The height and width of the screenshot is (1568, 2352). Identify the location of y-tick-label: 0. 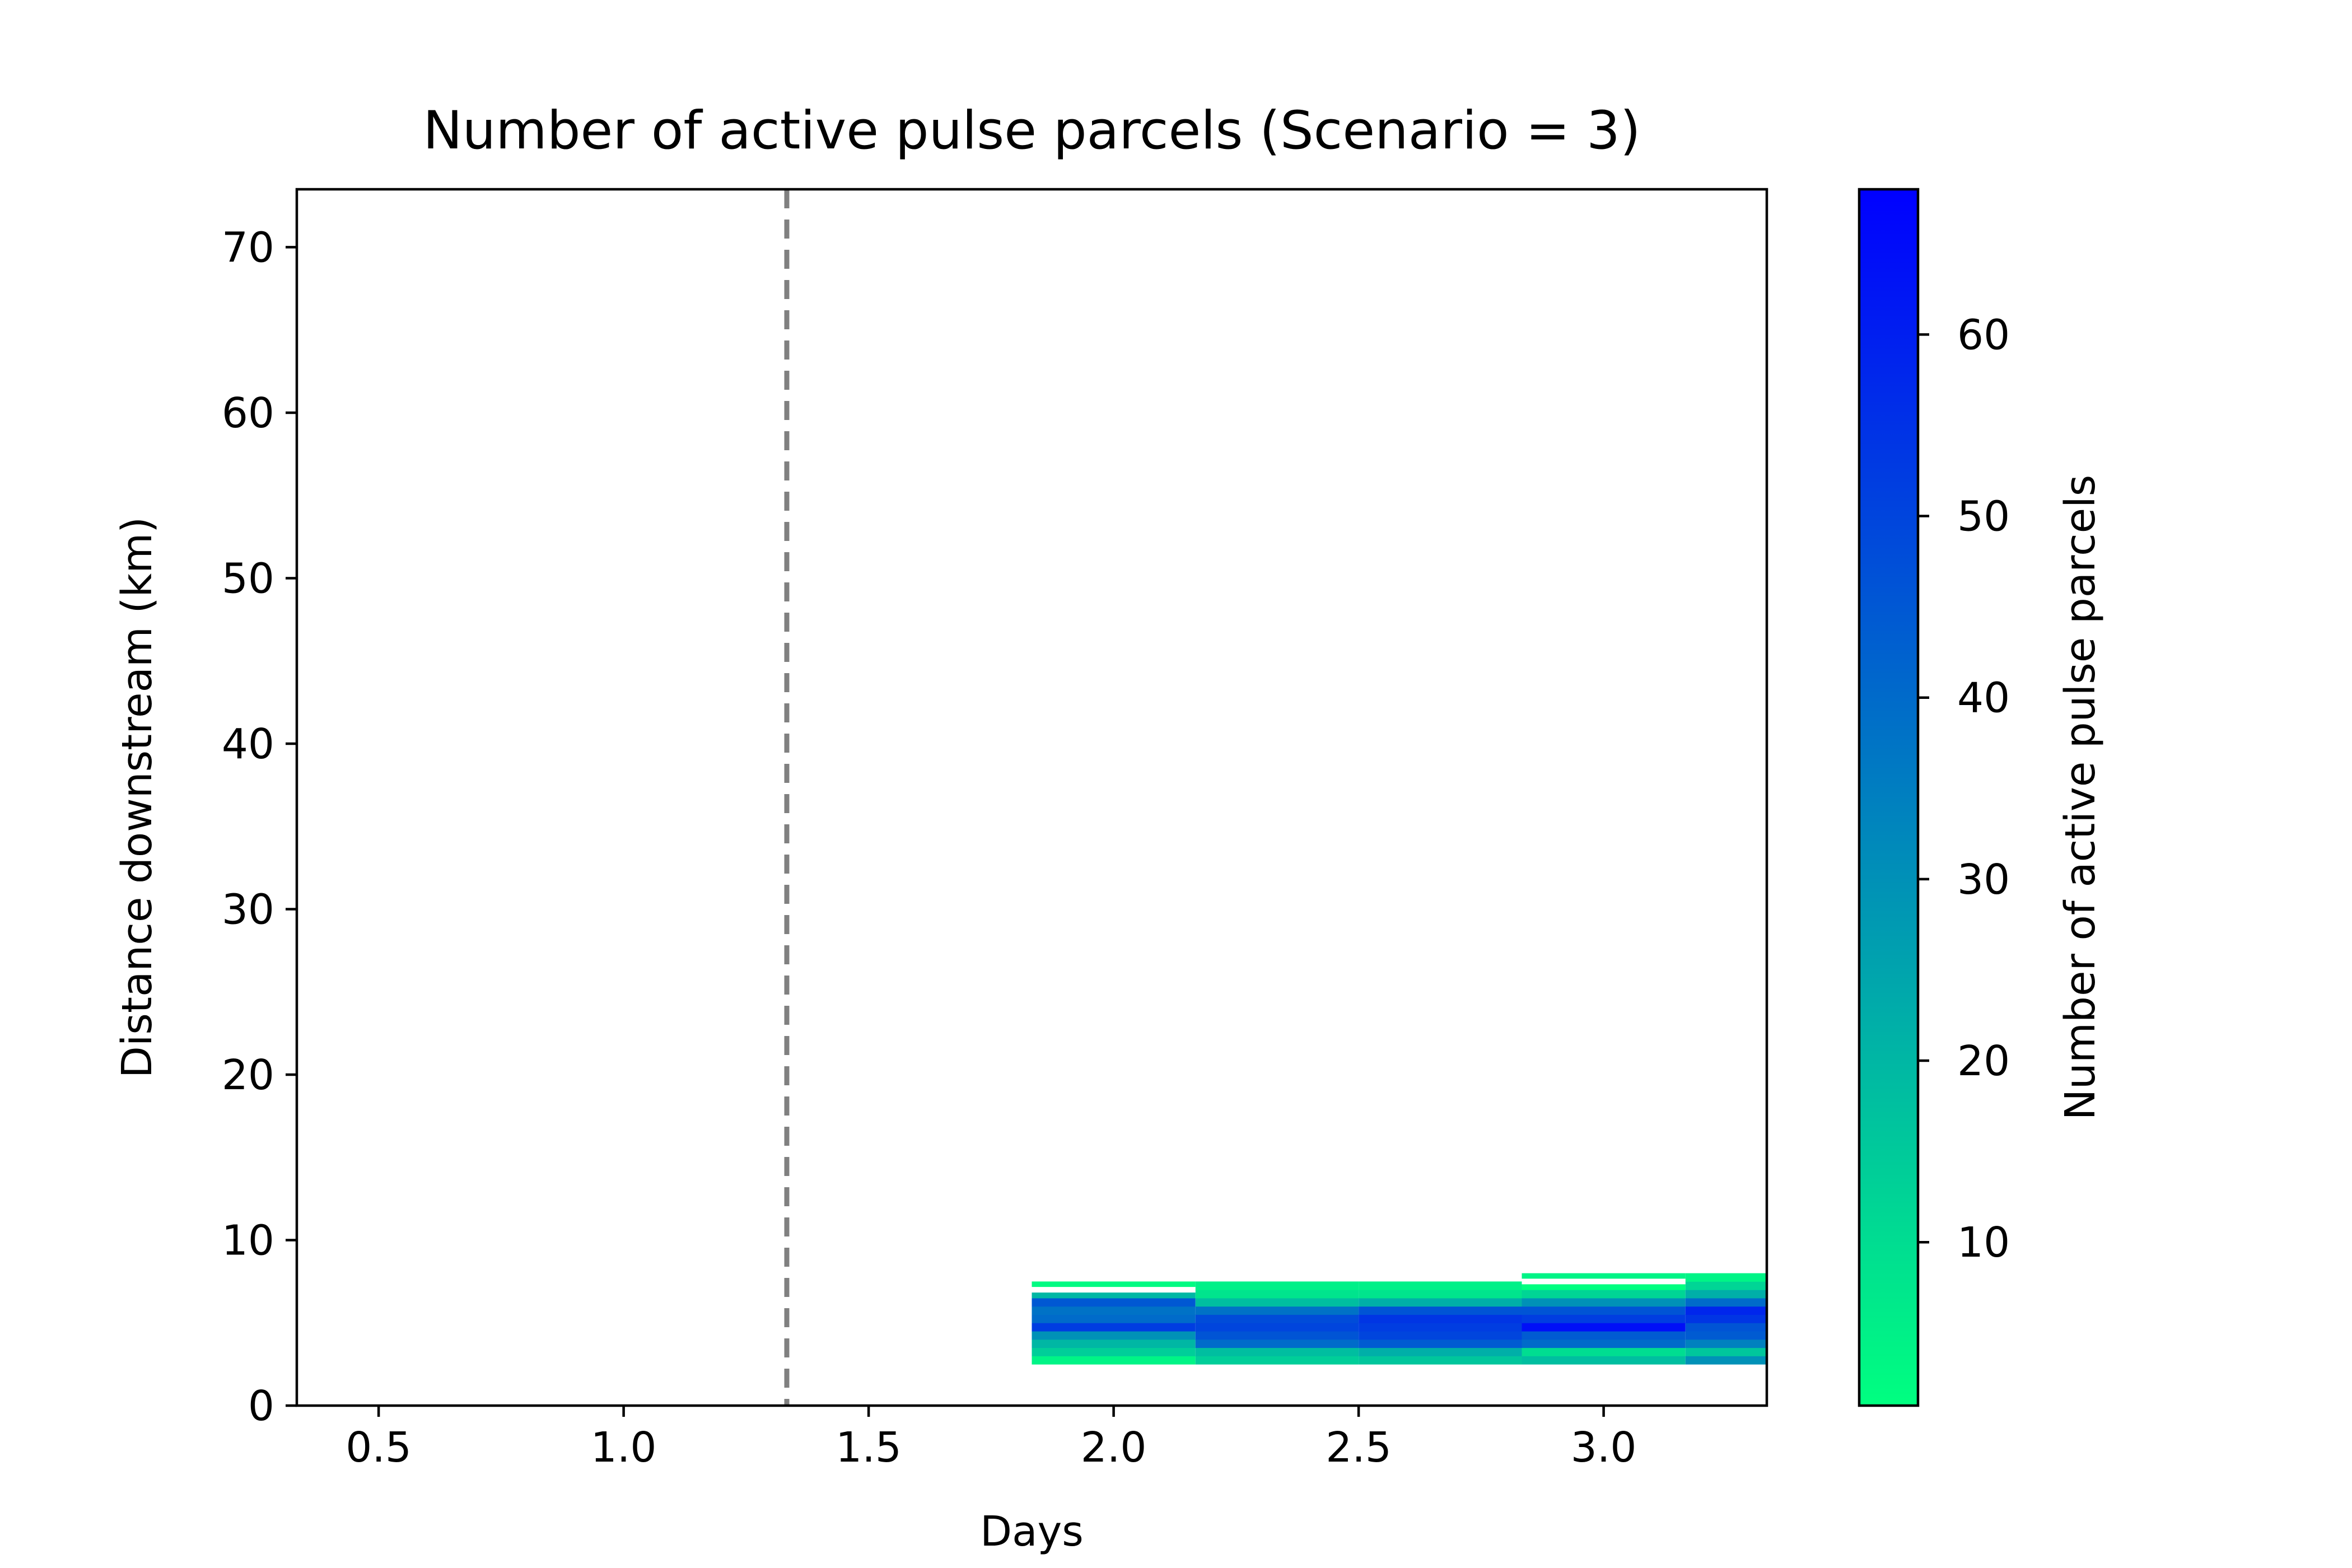
(261, 1406).